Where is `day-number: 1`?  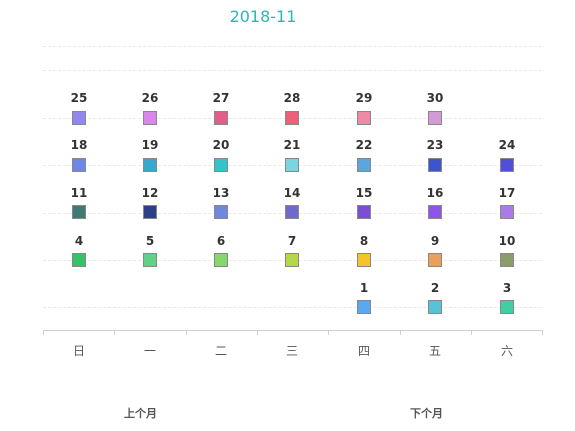 day-number: 1 is located at coordinates (364, 288).